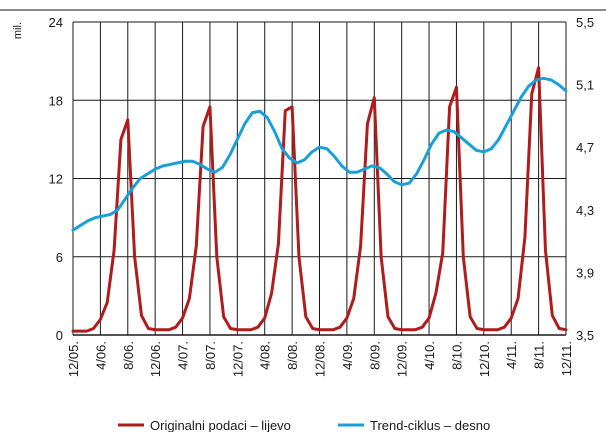 Image resolution: width=606 pixels, height=432 pixels. I want to click on left-tick-label: 12, so click(56, 179).